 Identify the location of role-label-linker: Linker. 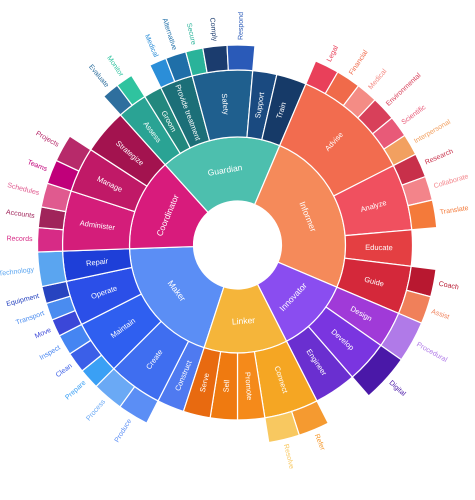
(244, 321).